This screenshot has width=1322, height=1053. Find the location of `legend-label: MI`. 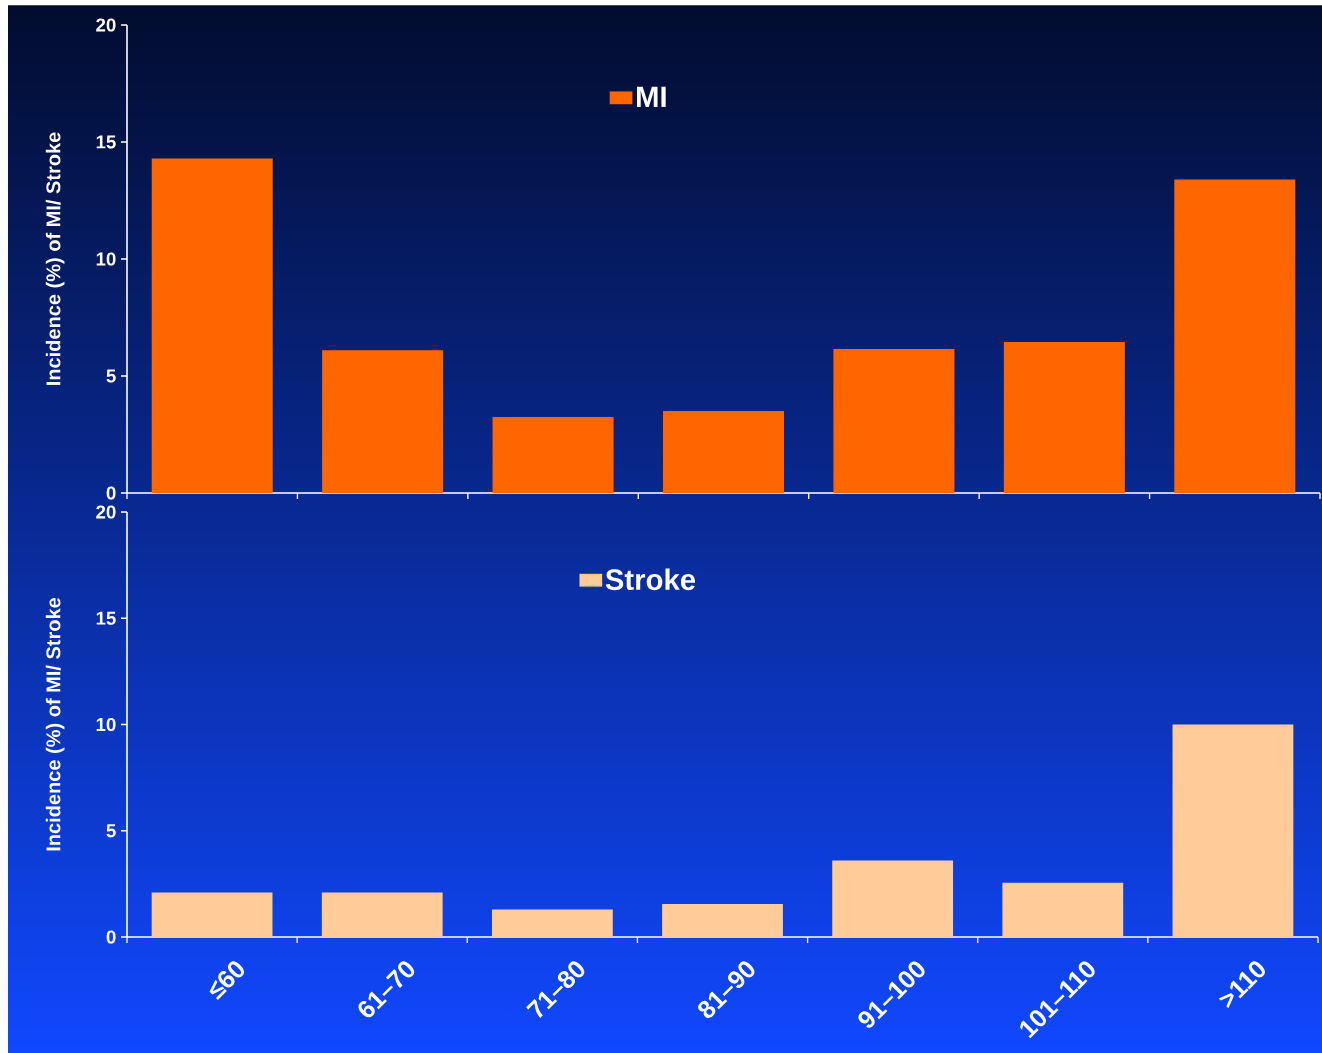

legend-label: MI is located at coordinates (651, 96).